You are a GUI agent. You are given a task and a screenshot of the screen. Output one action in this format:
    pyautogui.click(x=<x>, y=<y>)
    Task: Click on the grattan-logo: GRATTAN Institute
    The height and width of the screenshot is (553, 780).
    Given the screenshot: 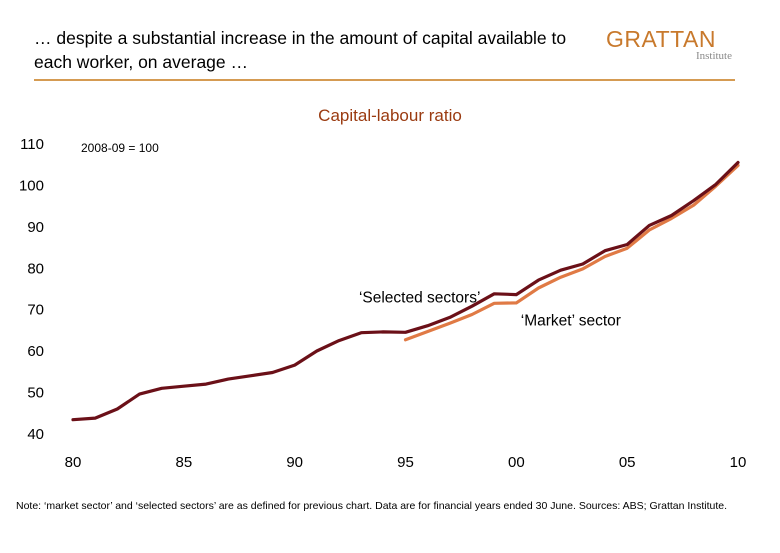 What is the action you would take?
    pyautogui.click(x=671, y=45)
    